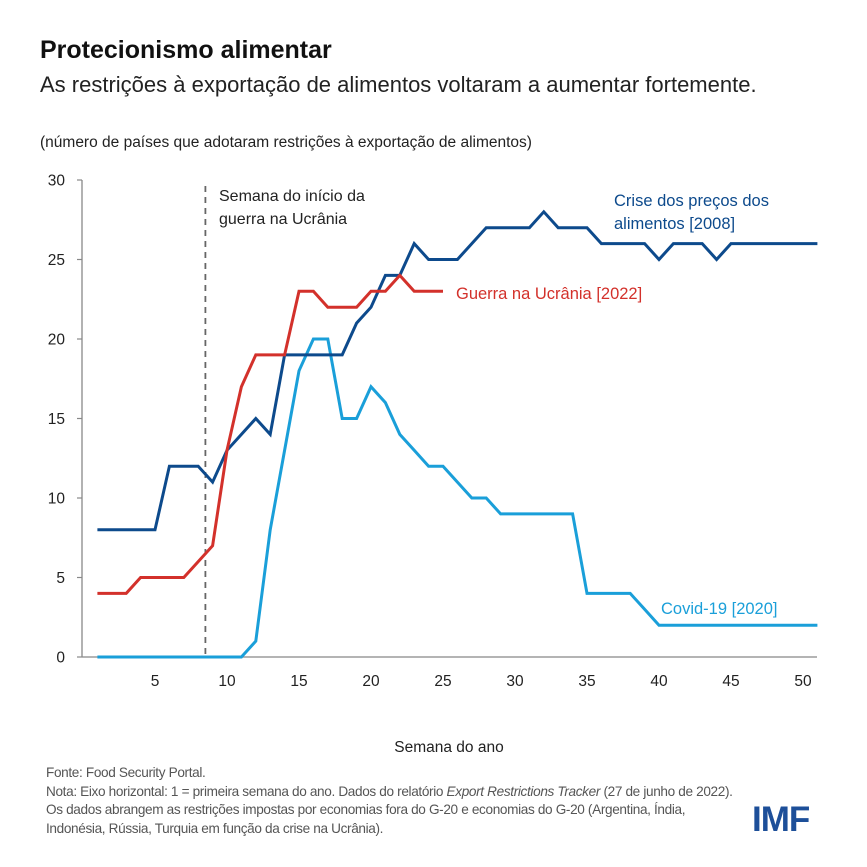  What do you see at coordinates (523, 791) in the screenshot?
I see `note-report-name: Export Restrictions Tracker` at bounding box center [523, 791].